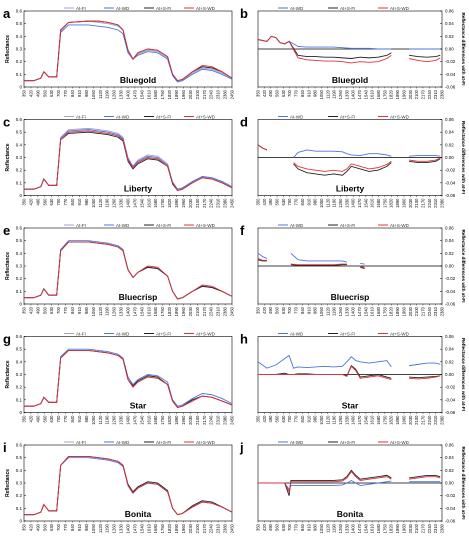  What do you see at coordinates (19, 470) in the screenshot?
I see `y-tick-label: 0.4` at bounding box center [19, 470].